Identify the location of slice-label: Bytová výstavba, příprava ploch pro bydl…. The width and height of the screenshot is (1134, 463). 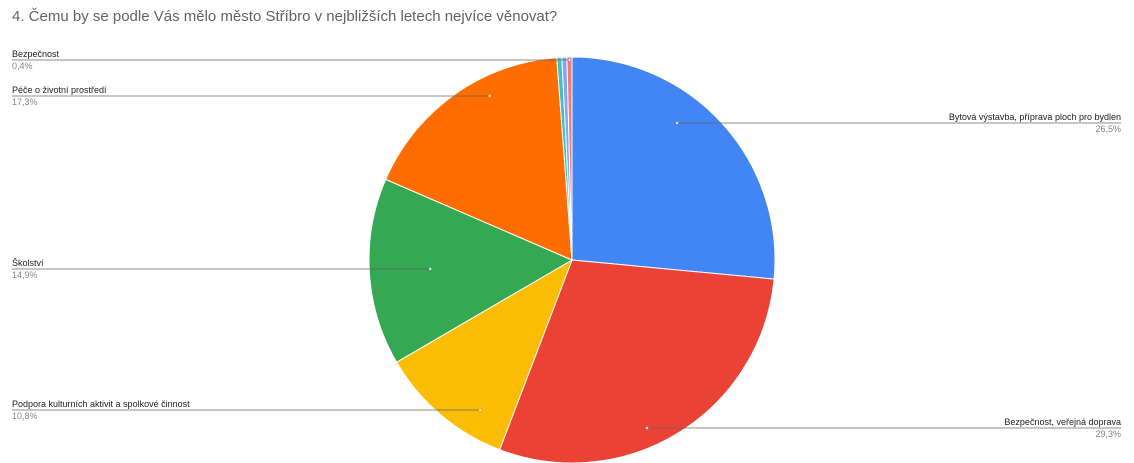
(1035, 117).